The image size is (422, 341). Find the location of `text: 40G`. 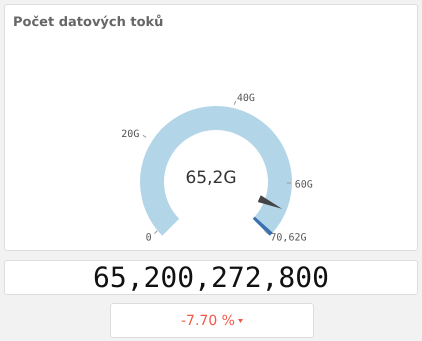

text: 40G is located at coordinates (245, 98).